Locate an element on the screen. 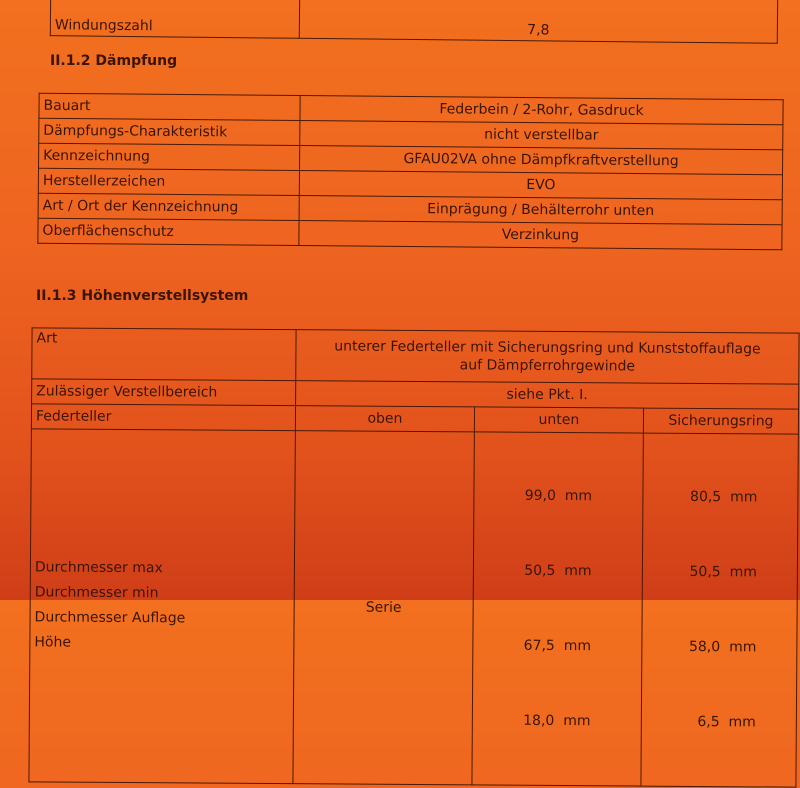 The height and width of the screenshot is (788, 800). row-value: Verzinkung is located at coordinates (540, 235).